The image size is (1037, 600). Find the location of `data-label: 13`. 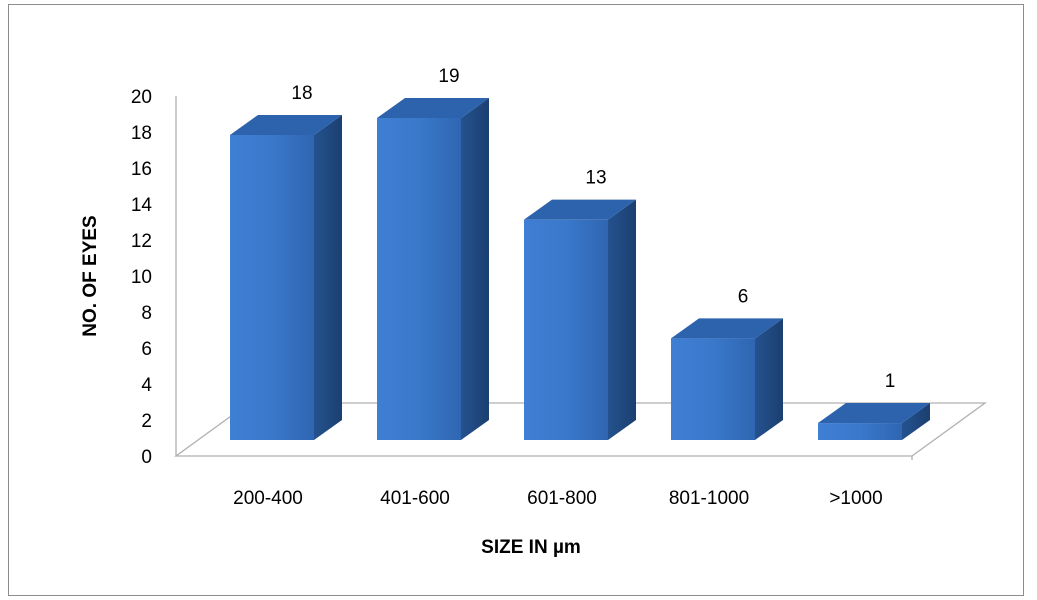

data-label: 13 is located at coordinates (595, 178).